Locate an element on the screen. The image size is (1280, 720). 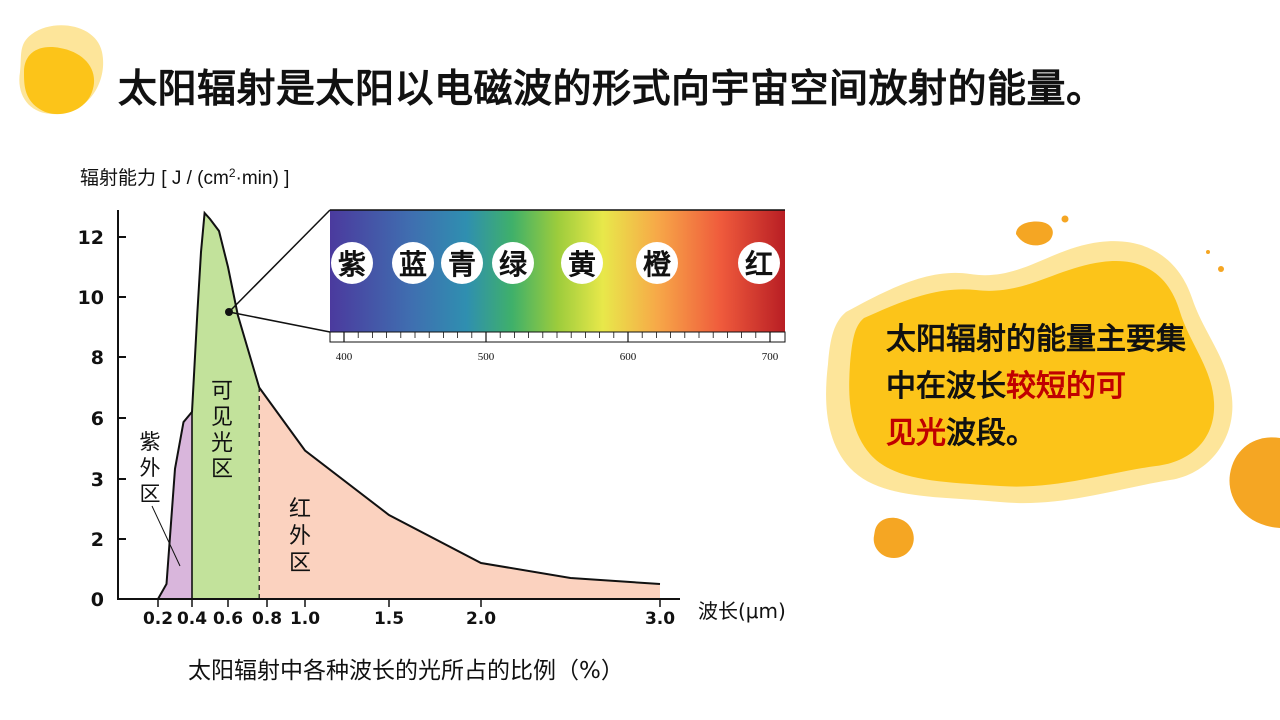
spectrum-tick-label: 700 is located at coordinates (770, 357).